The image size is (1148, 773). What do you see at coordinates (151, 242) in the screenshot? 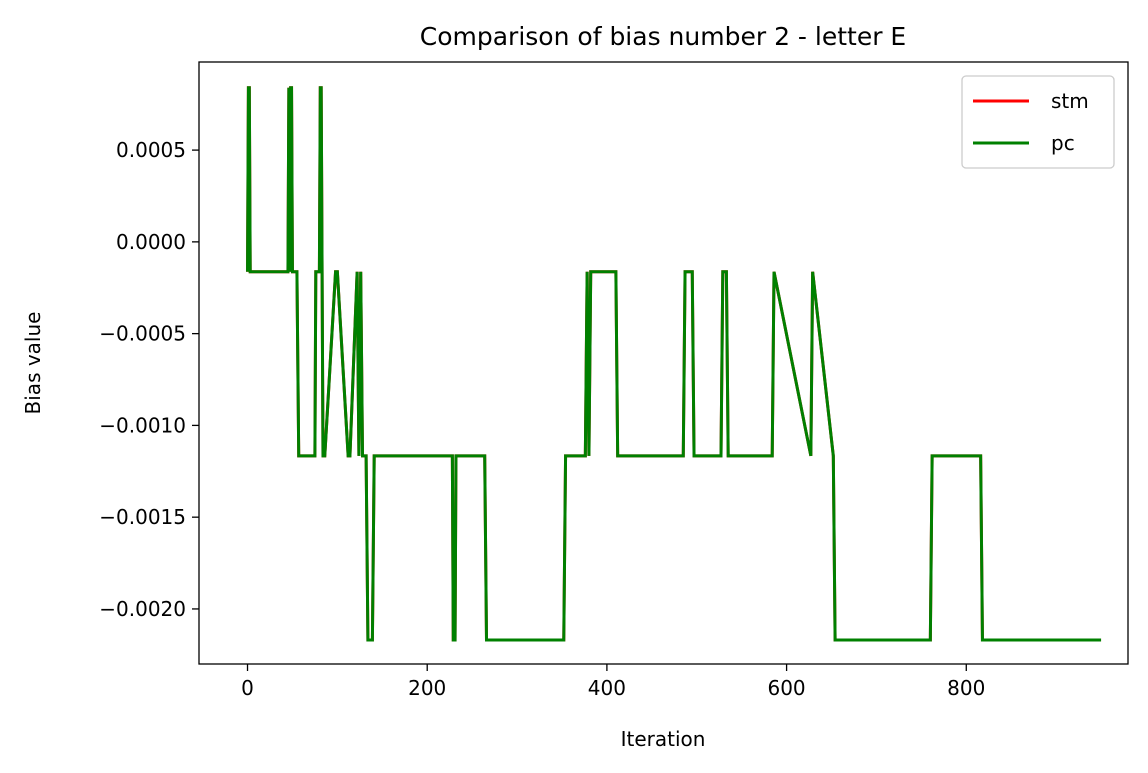
I see `y-tick-label: 0.0000` at bounding box center [151, 242].